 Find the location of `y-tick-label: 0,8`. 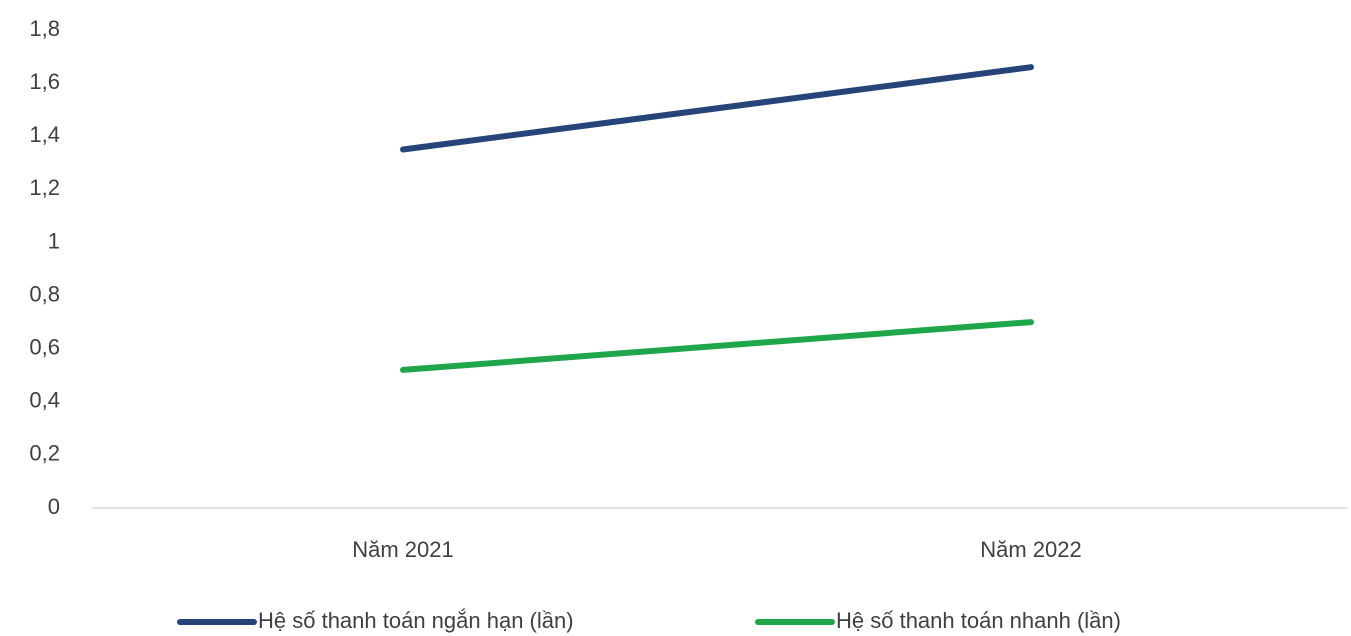

y-tick-label: 0,8 is located at coordinates (44, 293).